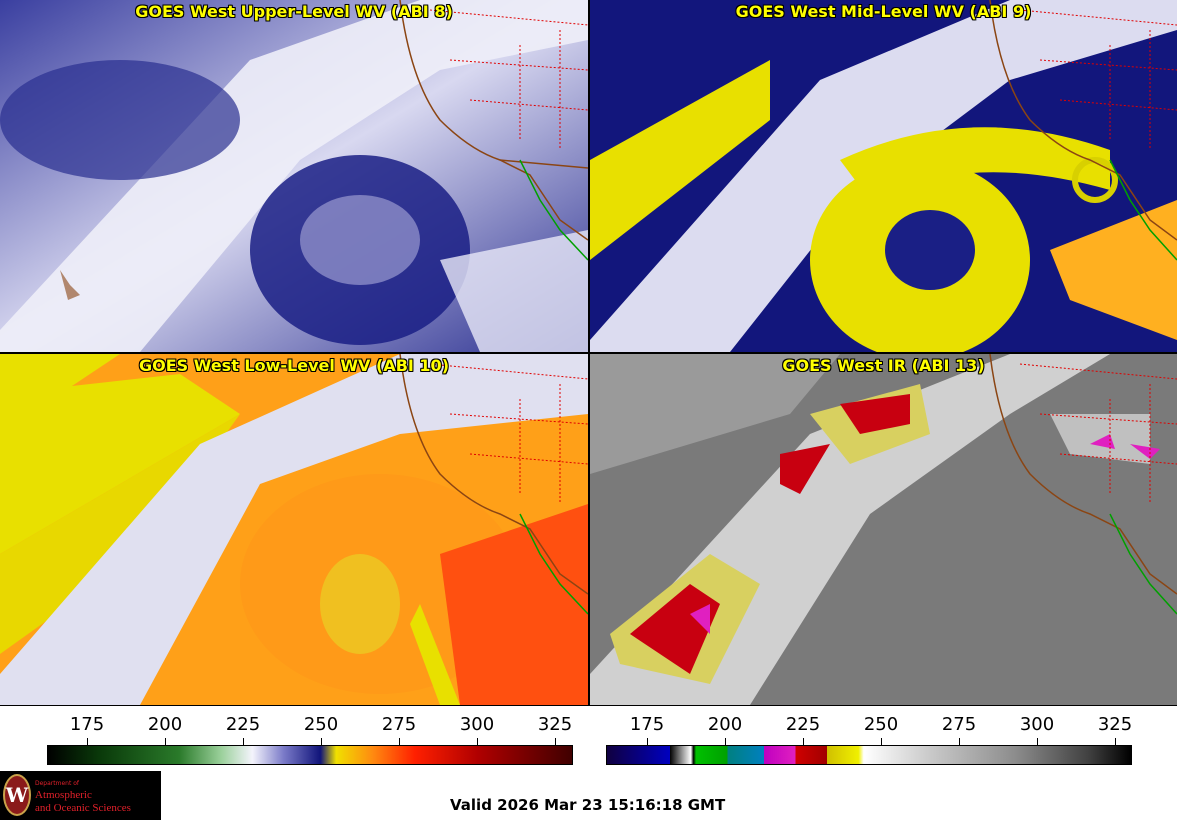 The width and height of the screenshot is (1177, 820). Describe the element at coordinates (87, 724) in the screenshot. I see `wv-tick-label: 175` at that location.